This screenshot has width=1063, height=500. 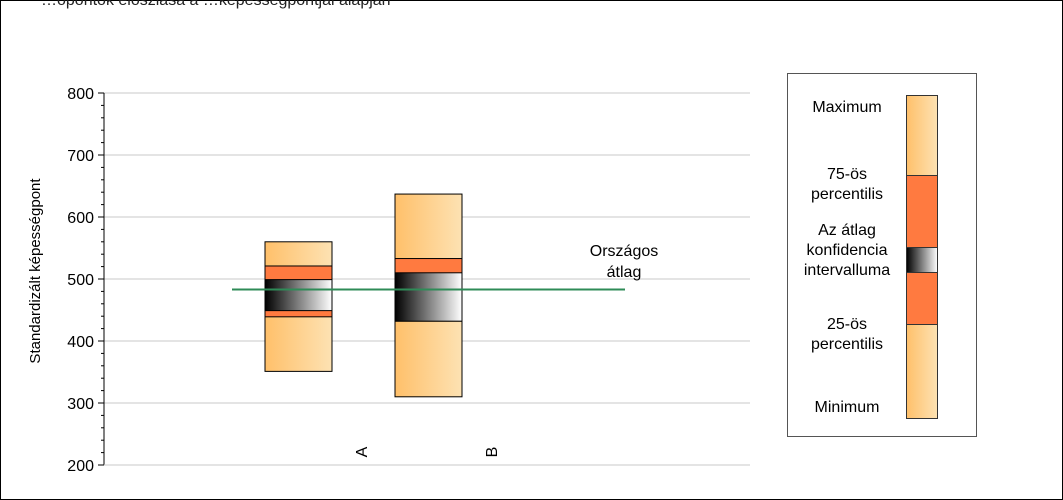 I want to click on y-axis-title: Standardizált képességpont, so click(x=35, y=271).